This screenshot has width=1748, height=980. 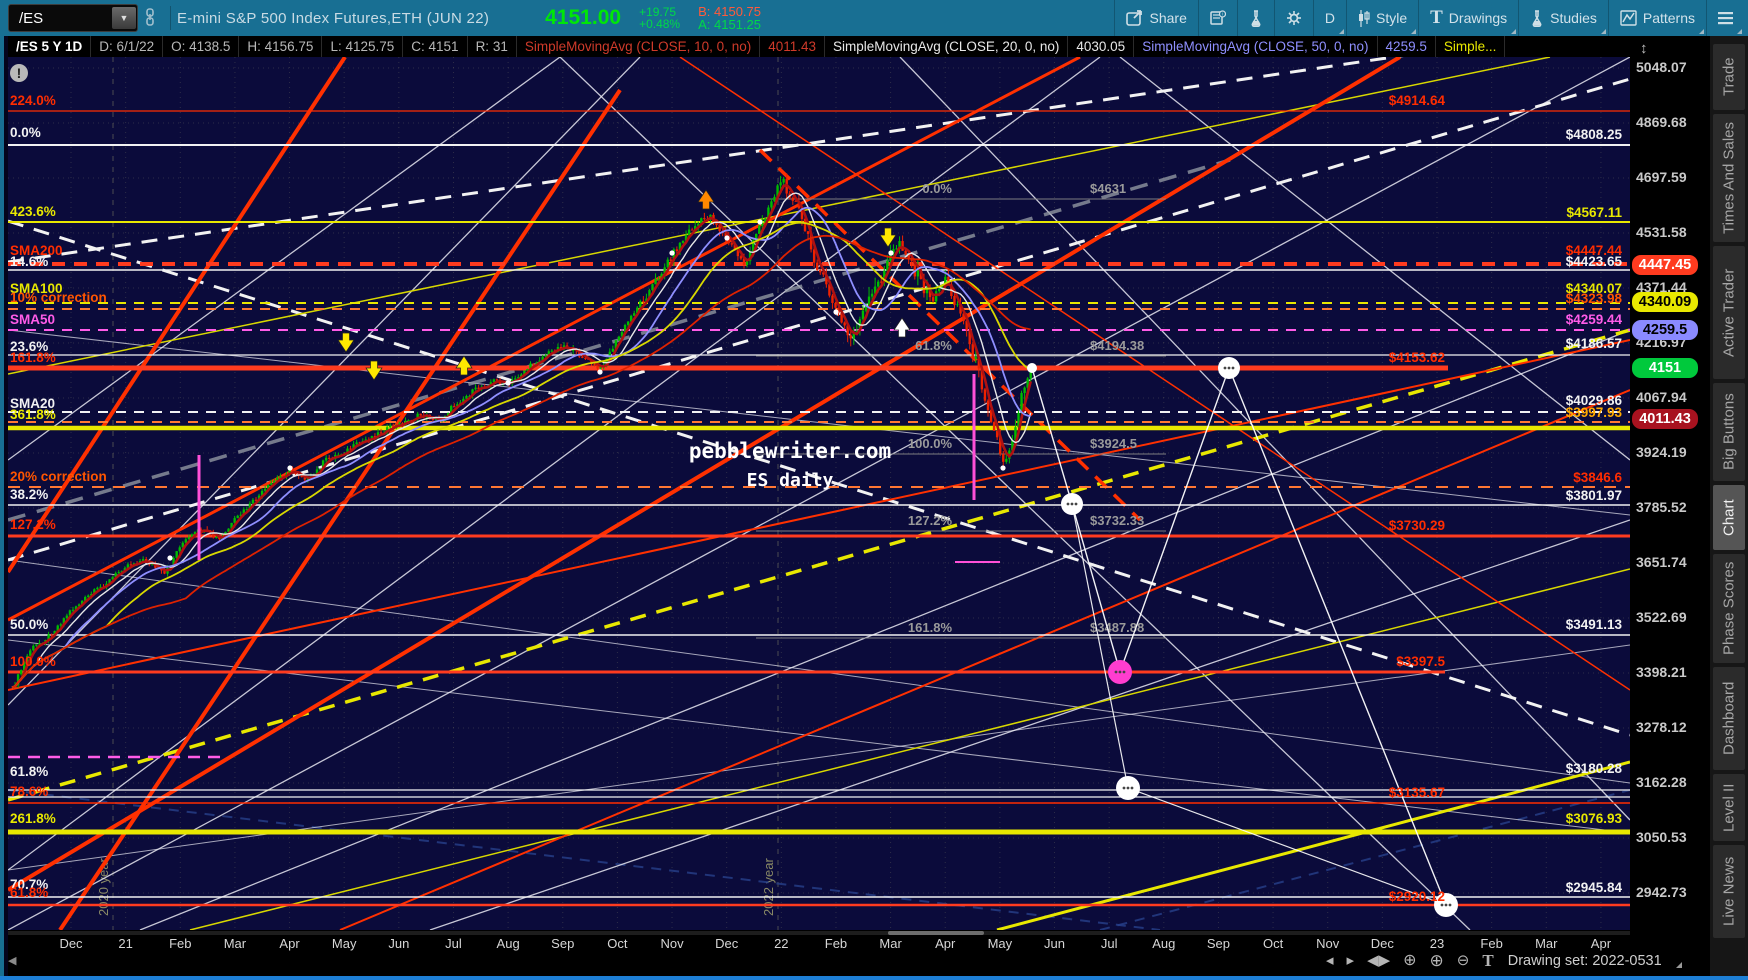 What do you see at coordinates (1661, 727) in the screenshot?
I see `axis-tick: 3278.12` at bounding box center [1661, 727].